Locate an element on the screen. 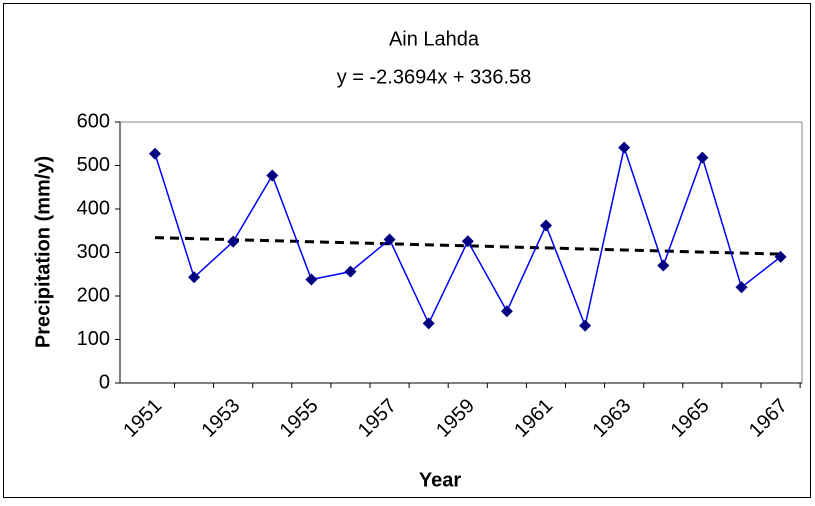 Image resolution: width=815 pixels, height=506 pixels. y-tick-label: 200 is located at coordinates (93, 295).